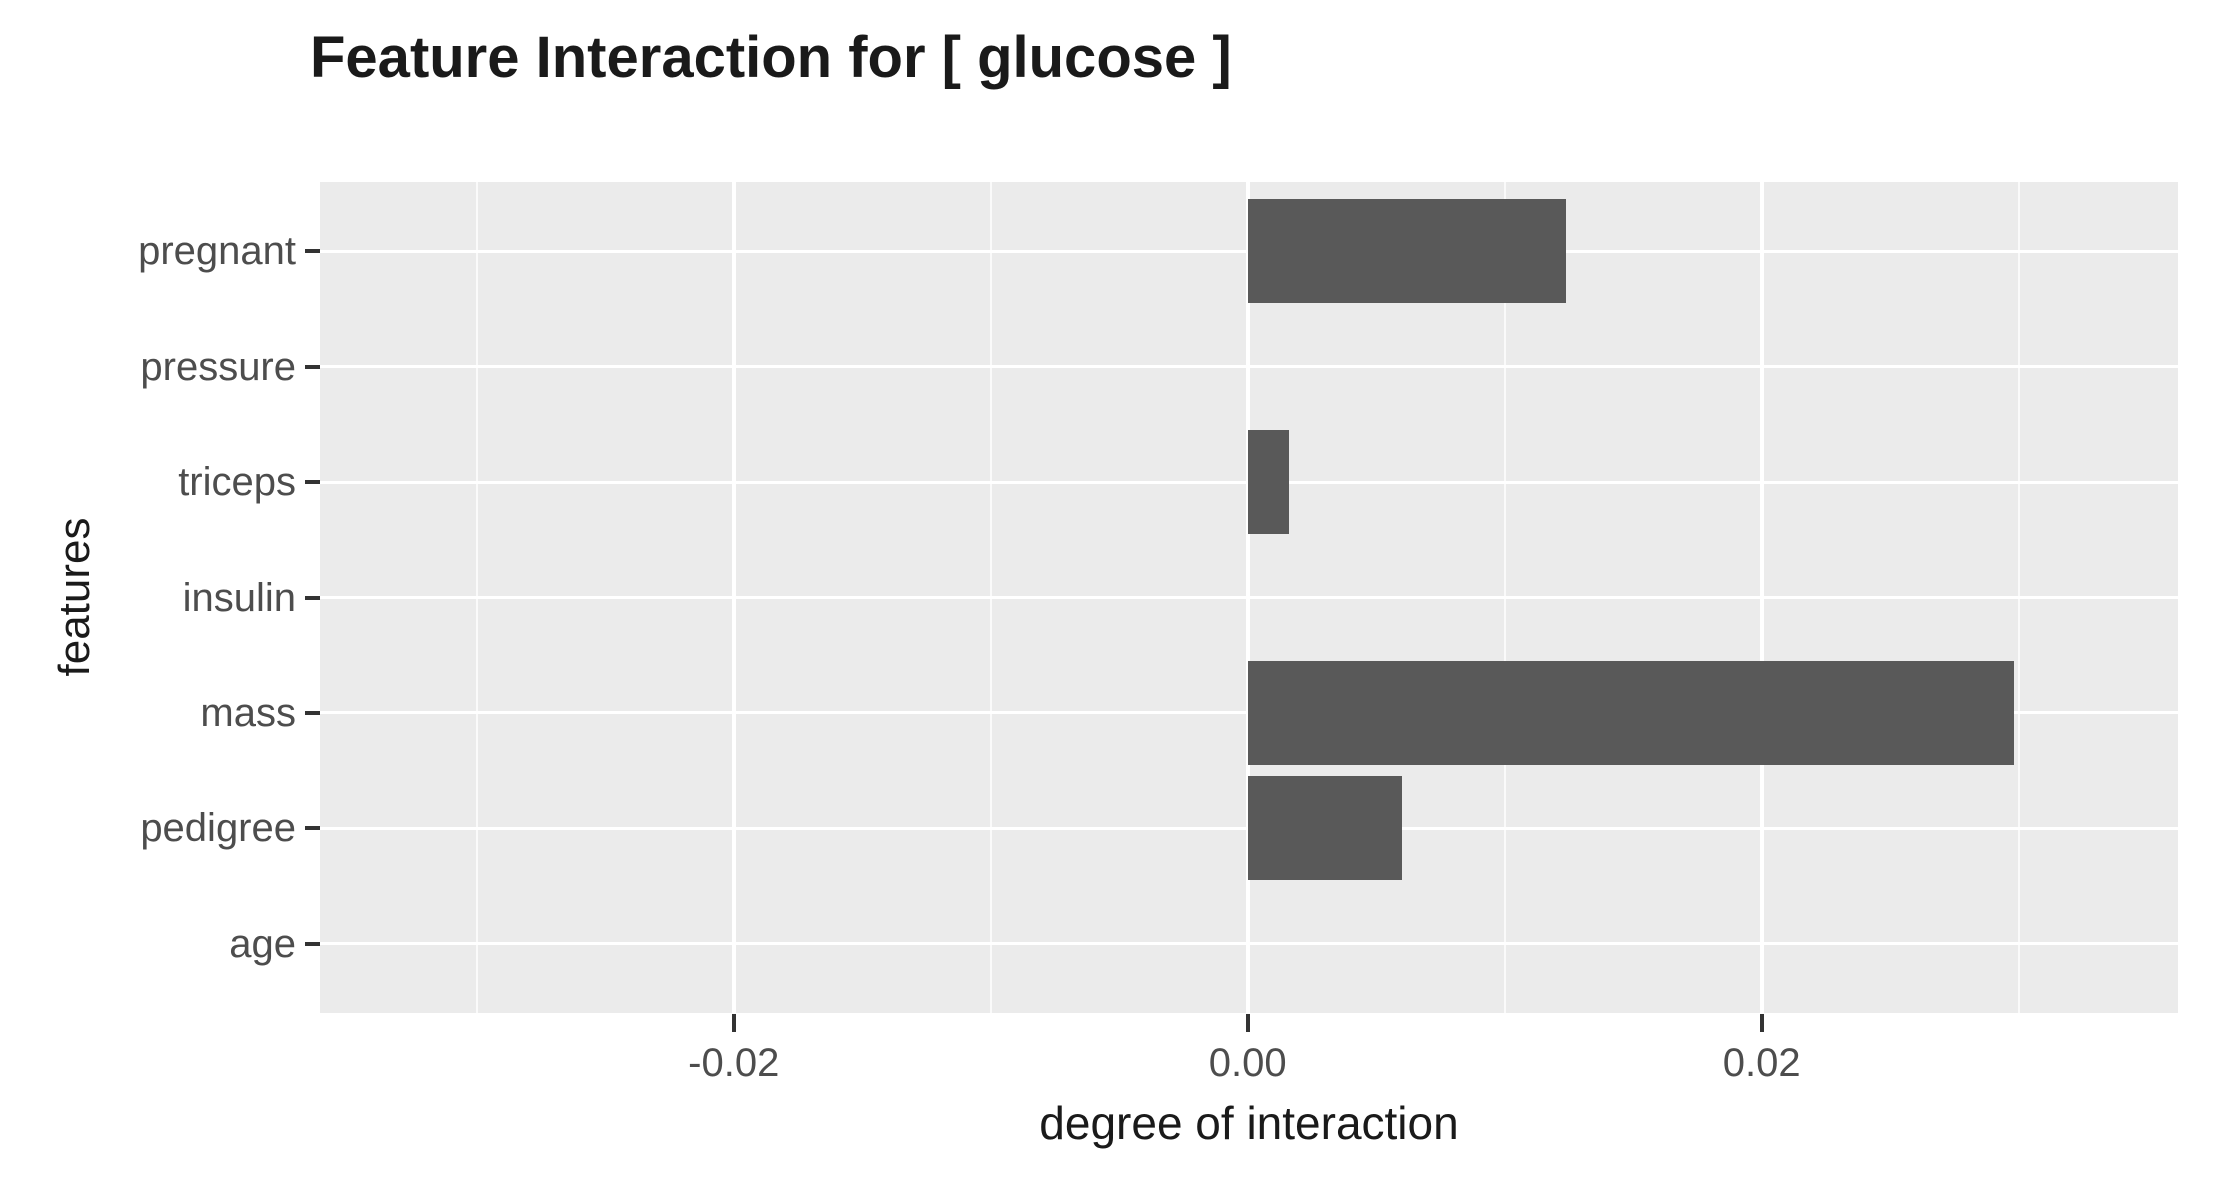 The width and height of the screenshot is (2231, 1187). Describe the element at coordinates (218, 366) in the screenshot. I see `y-tick-label-pressure: pressure` at that location.